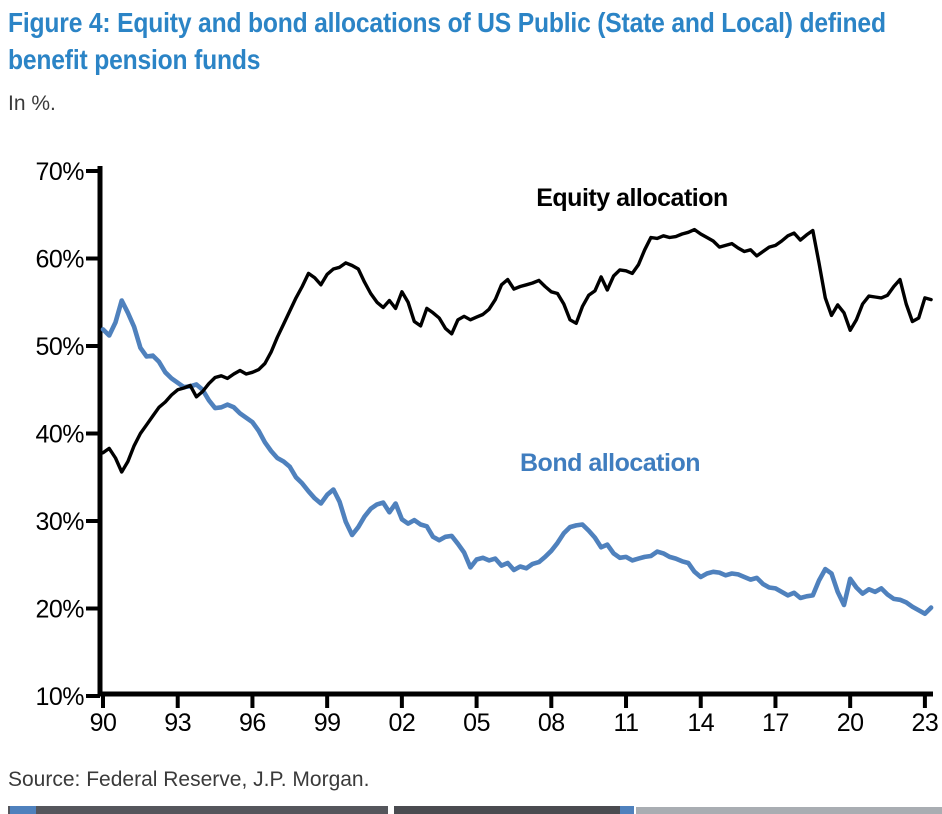 This screenshot has width=942, height=814. What do you see at coordinates (626, 723) in the screenshot?
I see `x-tick-label: 11` at bounding box center [626, 723].